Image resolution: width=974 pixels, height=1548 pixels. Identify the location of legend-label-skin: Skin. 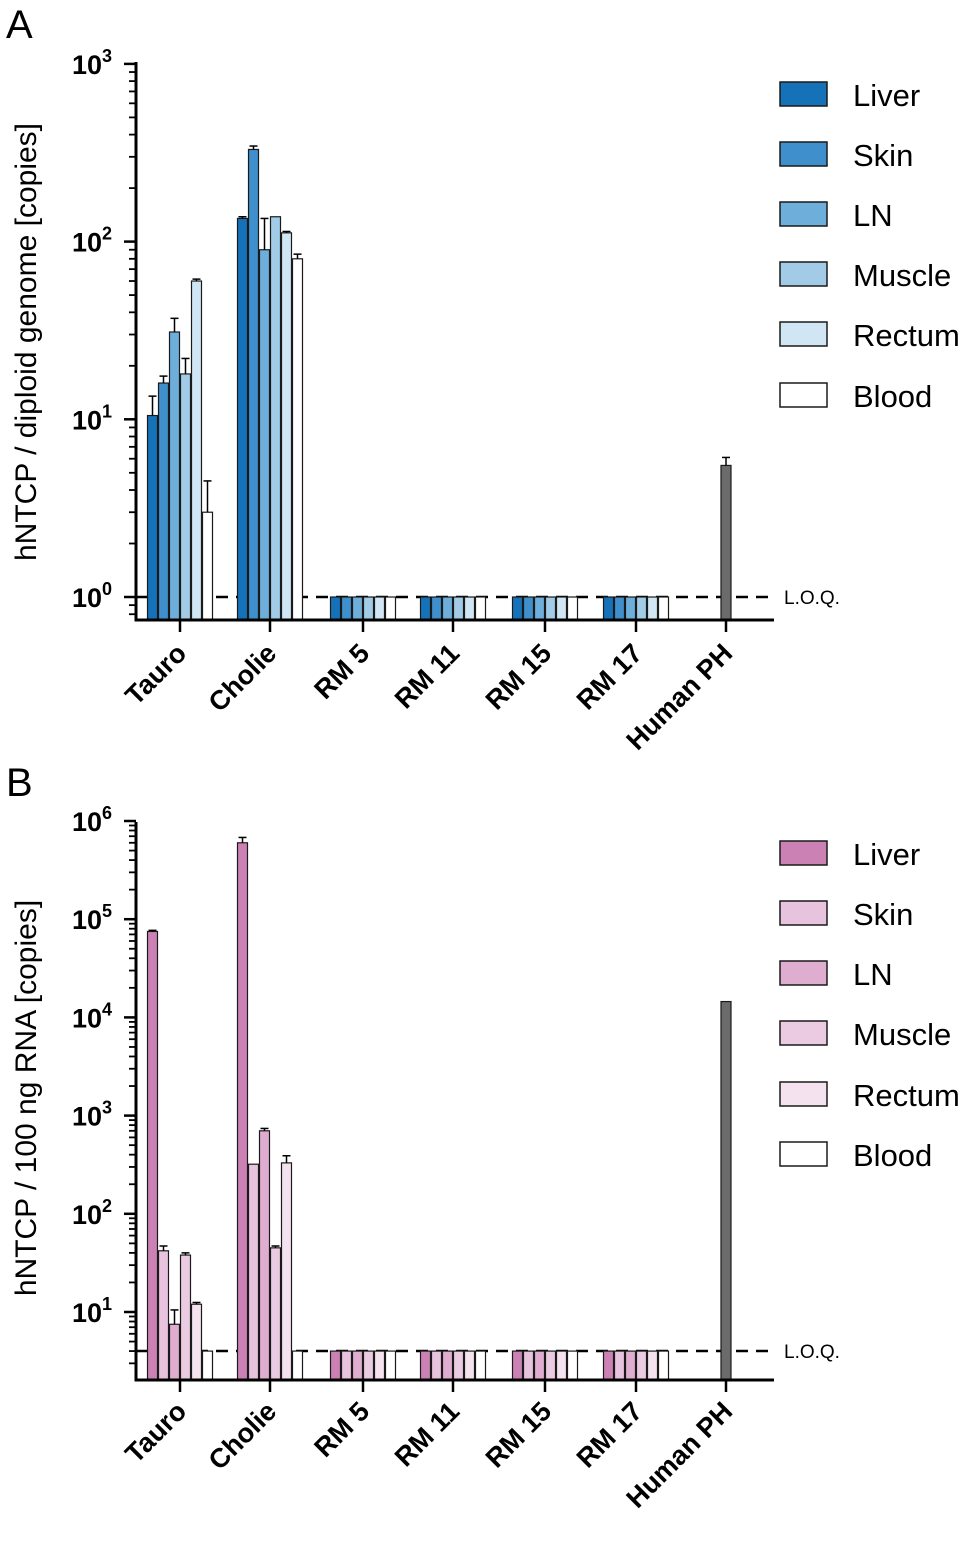
(883, 155).